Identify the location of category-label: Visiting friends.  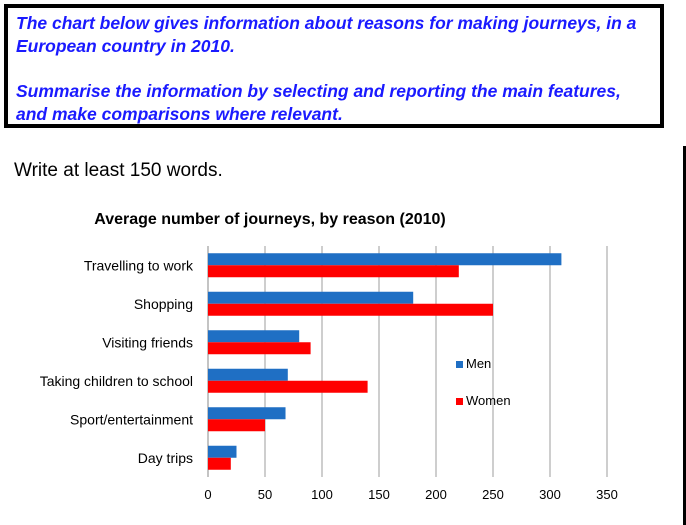
(147, 342).